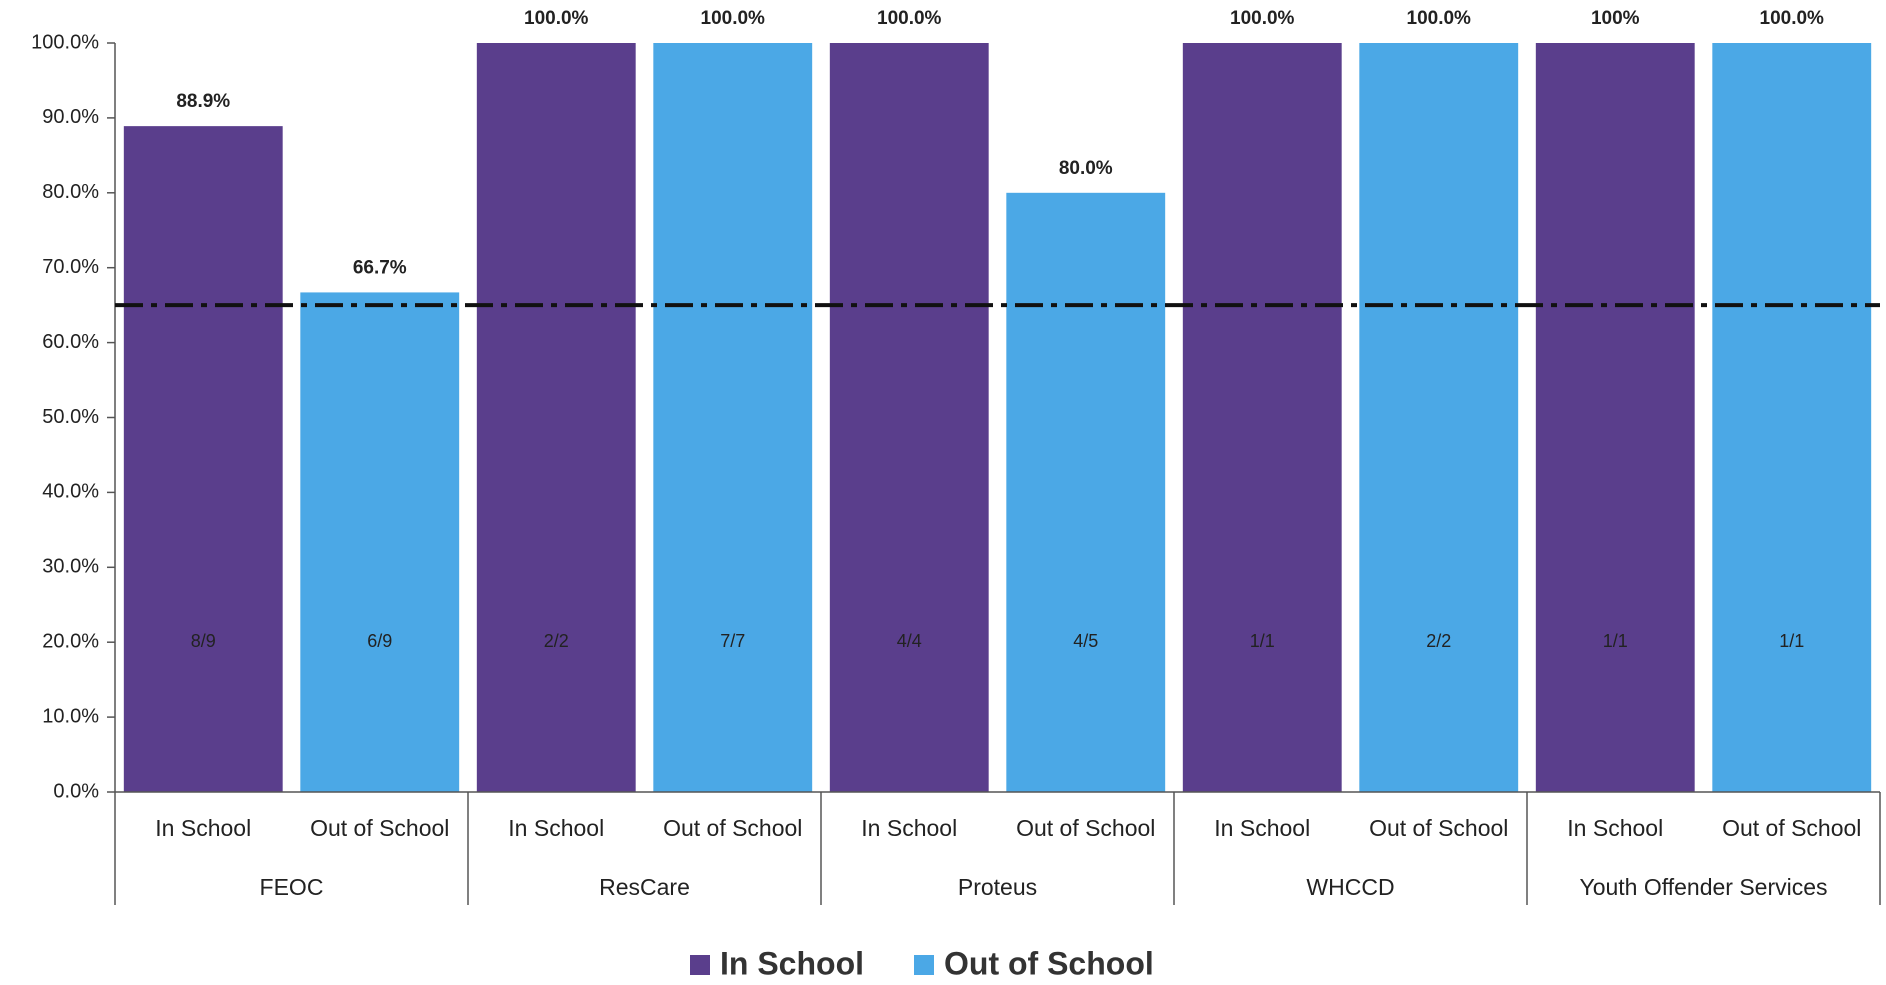 This screenshot has width=1886, height=985. What do you see at coordinates (380, 267) in the screenshot?
I see `value-label: 66.7%` at bounding box center [380, 267].